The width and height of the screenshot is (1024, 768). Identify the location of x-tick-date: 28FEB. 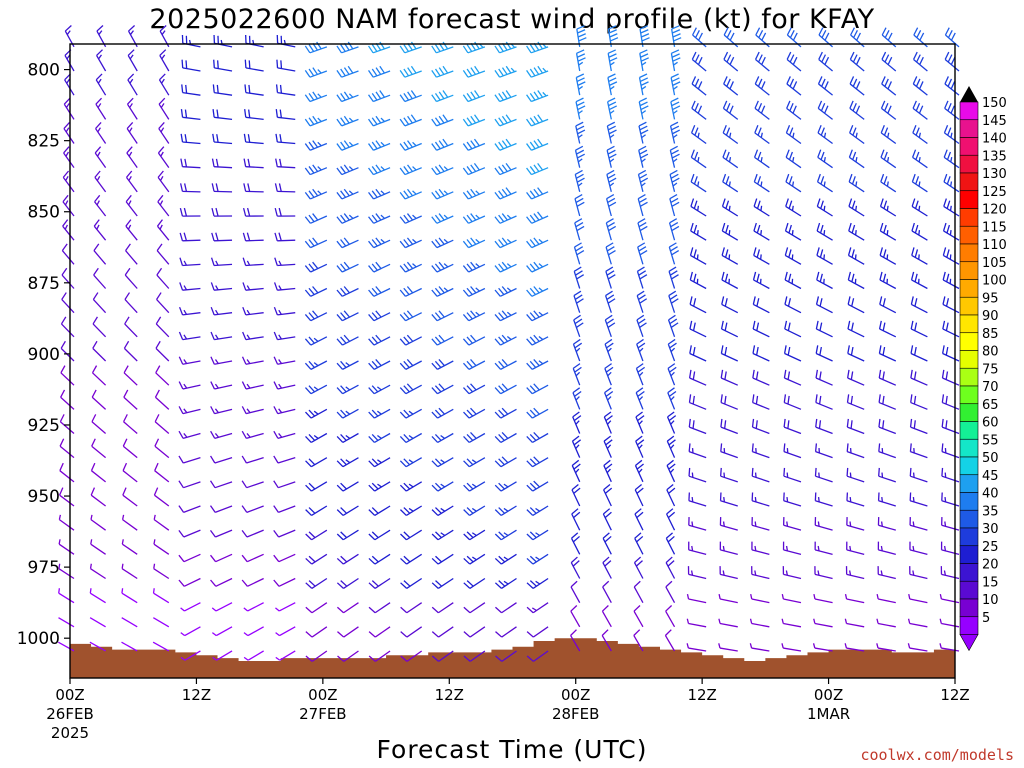
(575, 714).